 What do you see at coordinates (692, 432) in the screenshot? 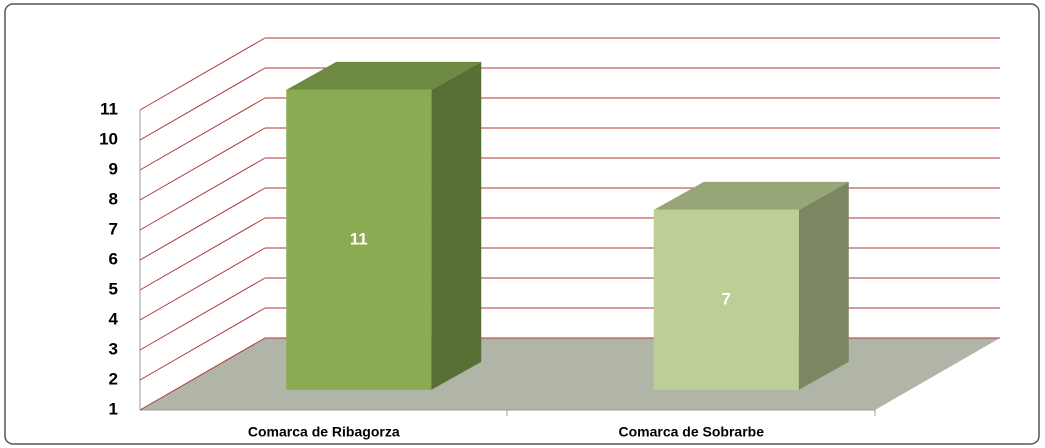
I see `x-tick-label: Comarca de Sobrarbe` at bounding box center [692, 432].